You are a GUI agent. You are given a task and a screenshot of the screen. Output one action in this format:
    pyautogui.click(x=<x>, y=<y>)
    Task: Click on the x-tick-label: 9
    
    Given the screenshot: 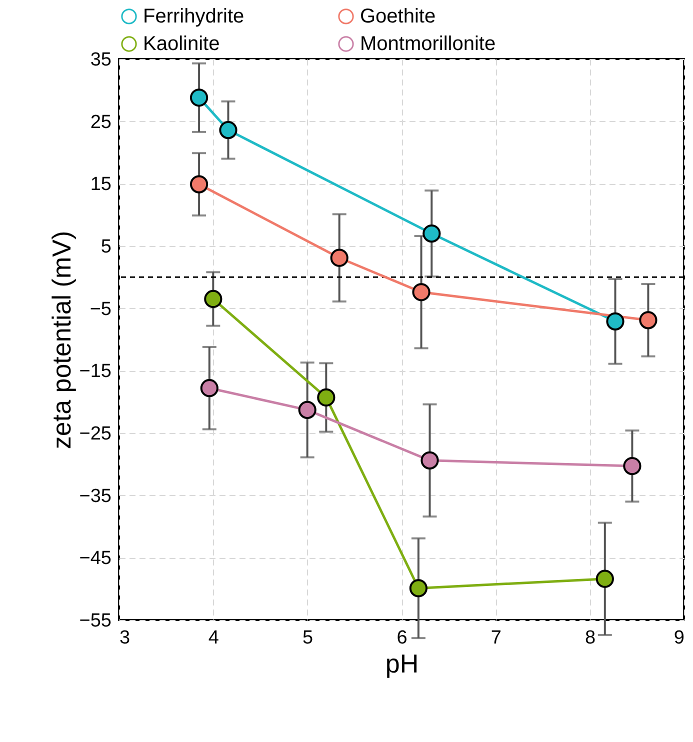 What is the action you would take?
    pyautogui.click(x=679, y=638)
    